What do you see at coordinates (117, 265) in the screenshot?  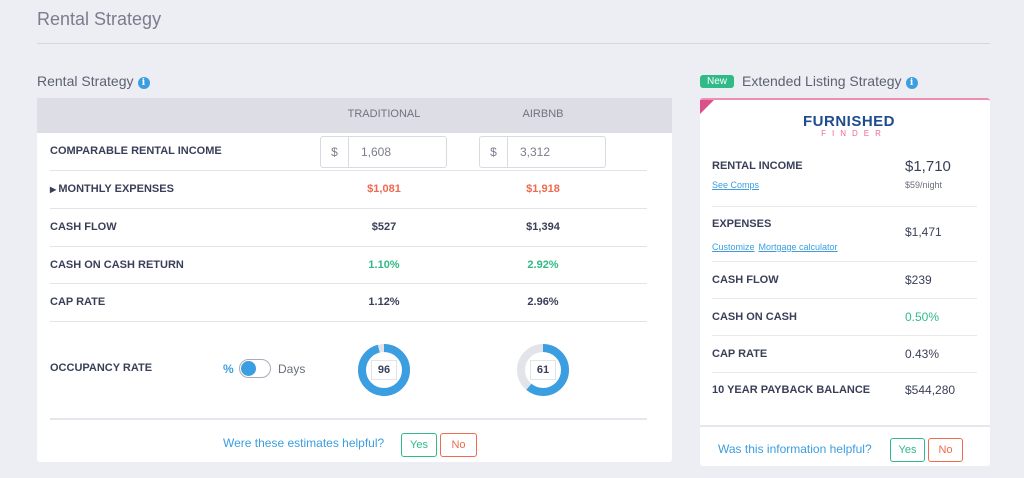 I see `row-label: CASH ON CASH RETURN` at bounding box center [117, 265].